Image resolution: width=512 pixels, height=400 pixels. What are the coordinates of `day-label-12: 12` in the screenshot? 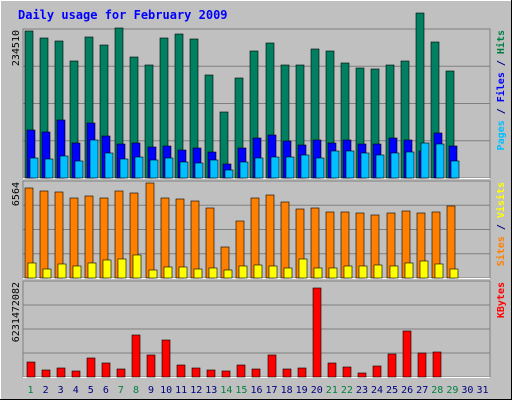 It's located at (196, 390).